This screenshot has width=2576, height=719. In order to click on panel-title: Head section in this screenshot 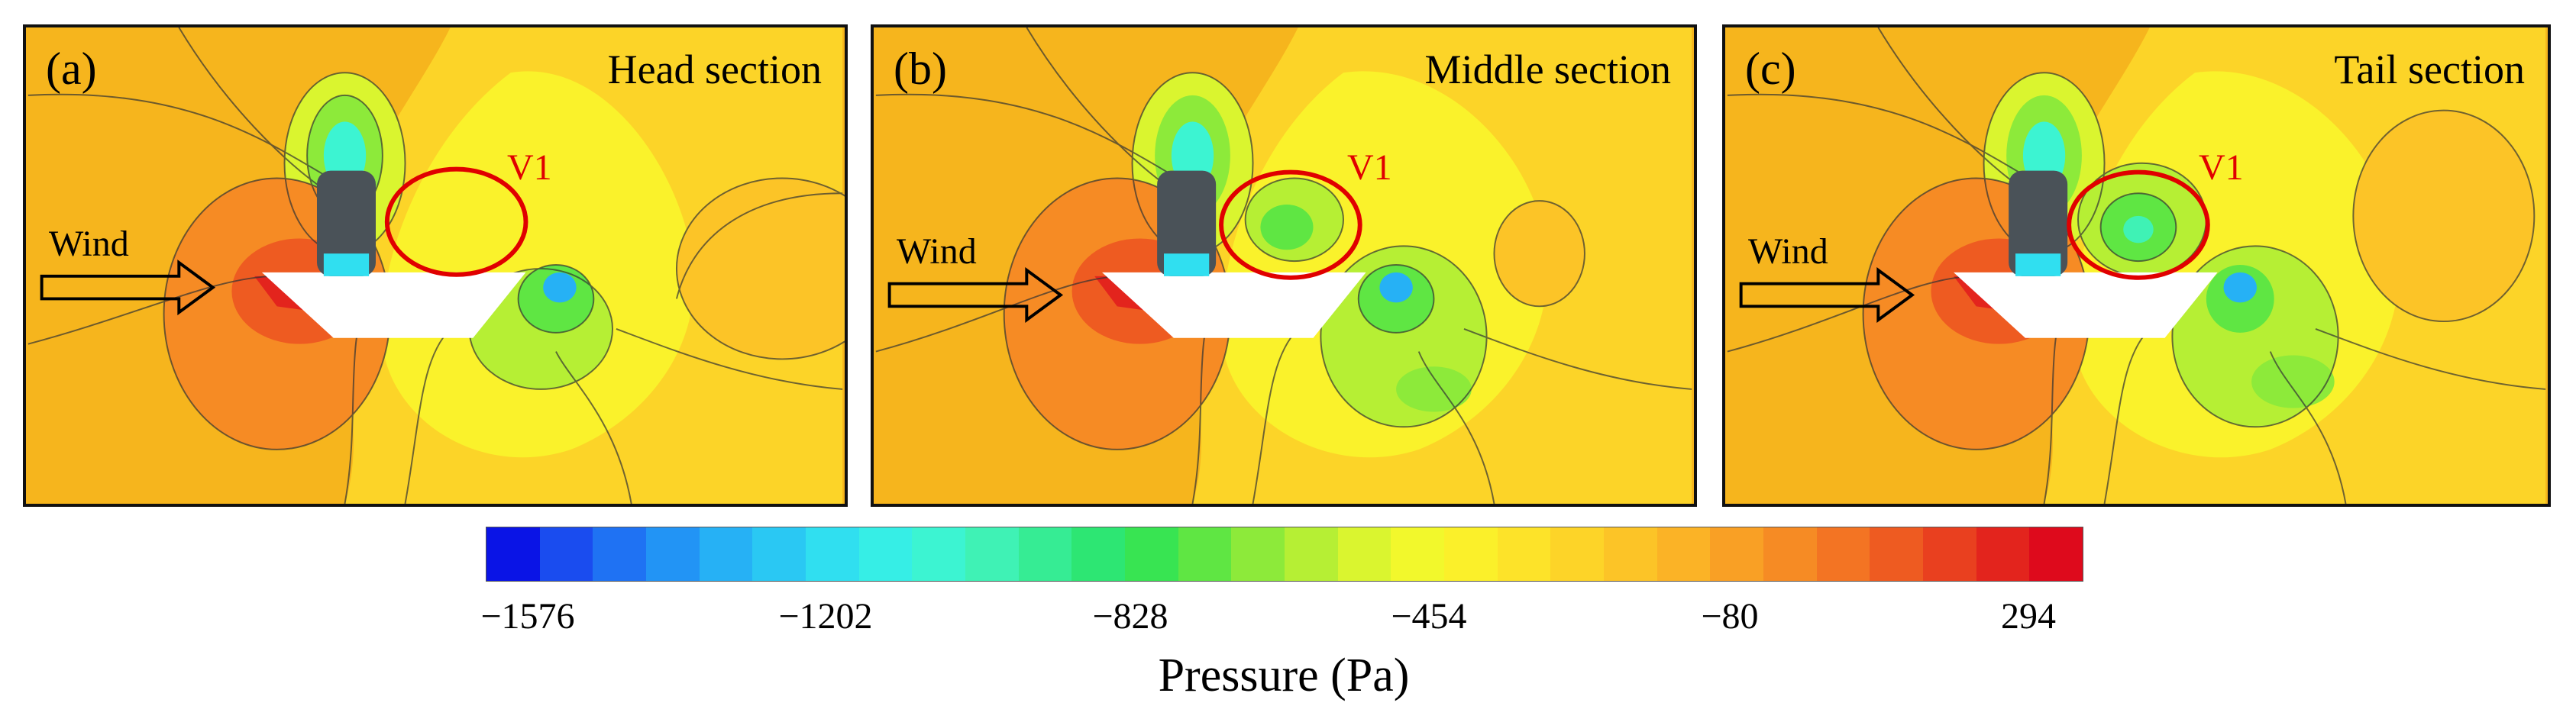, I will do `click(714, 69)`.